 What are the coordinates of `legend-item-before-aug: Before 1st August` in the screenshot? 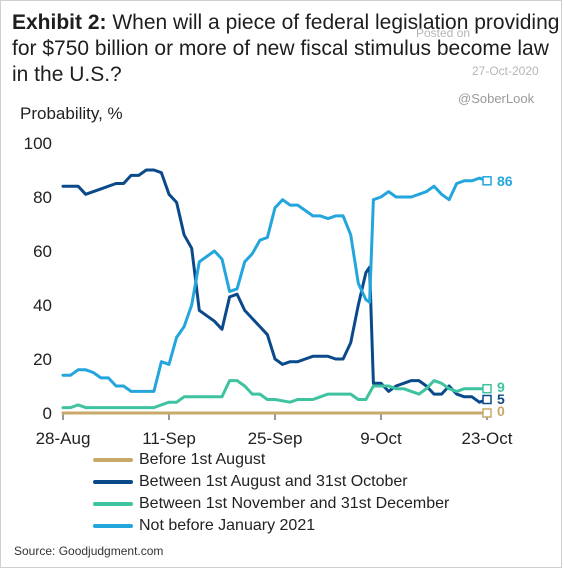 It's located at (271, 460).